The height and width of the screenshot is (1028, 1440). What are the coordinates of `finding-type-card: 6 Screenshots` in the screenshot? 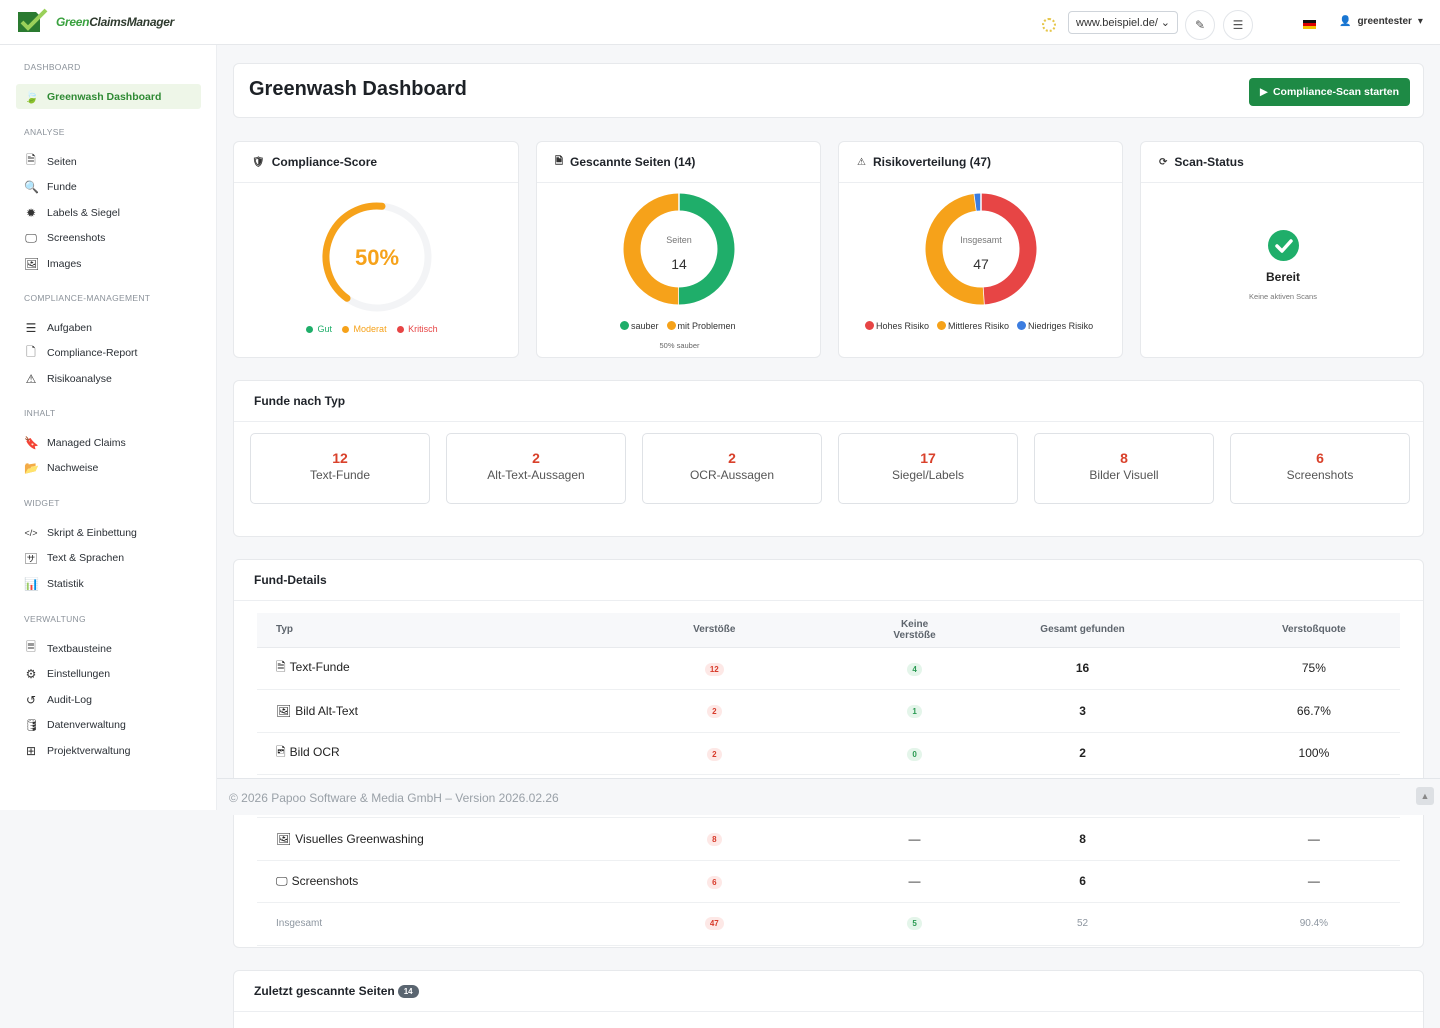 It's located at (1320, 468).